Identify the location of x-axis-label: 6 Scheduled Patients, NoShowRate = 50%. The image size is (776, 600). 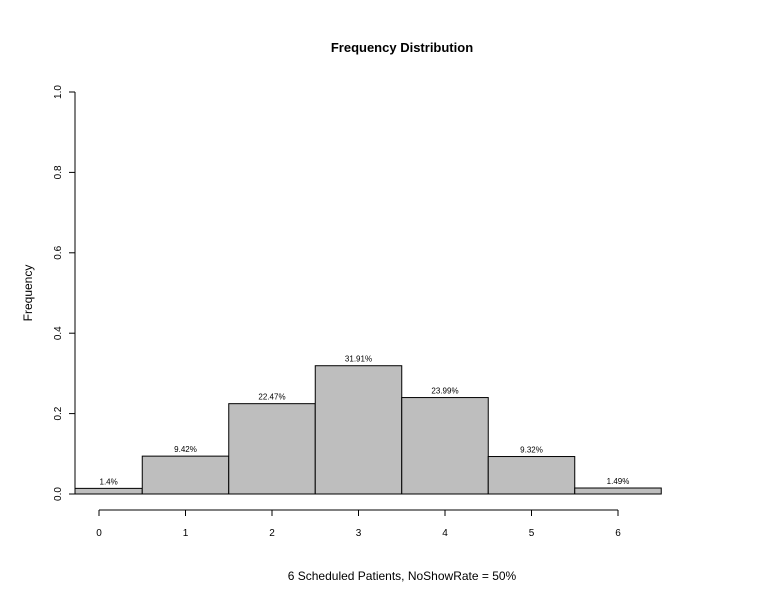
(402, 576).